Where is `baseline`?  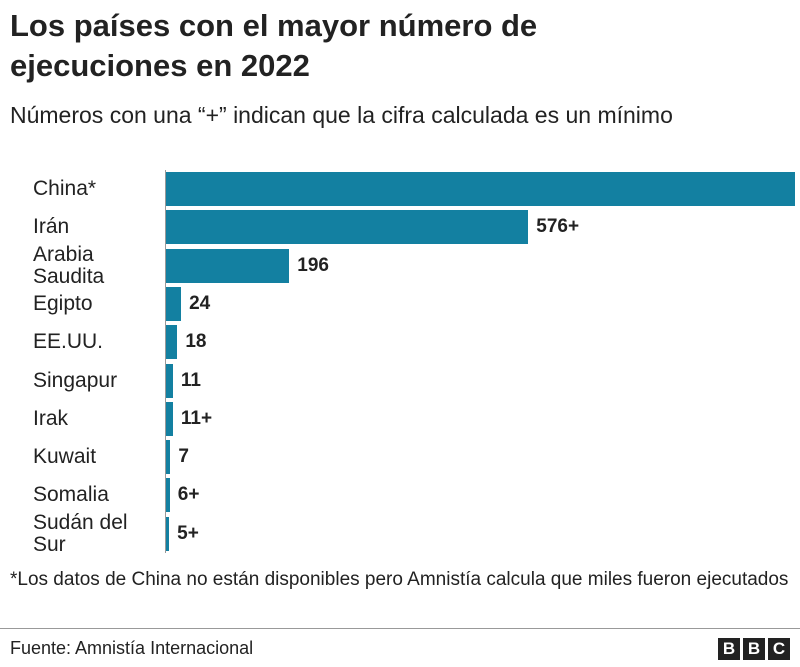
baseline is located at coordinates (165, 361).